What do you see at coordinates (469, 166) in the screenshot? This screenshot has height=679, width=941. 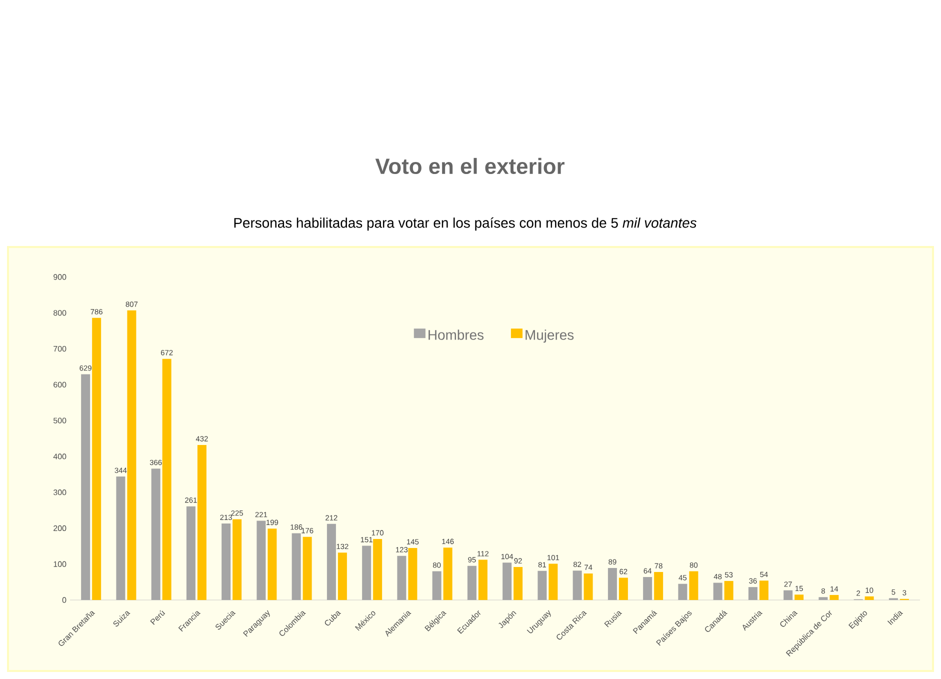 I see `chart-title: Voto en el exterior` at bounding box center [469, 166].